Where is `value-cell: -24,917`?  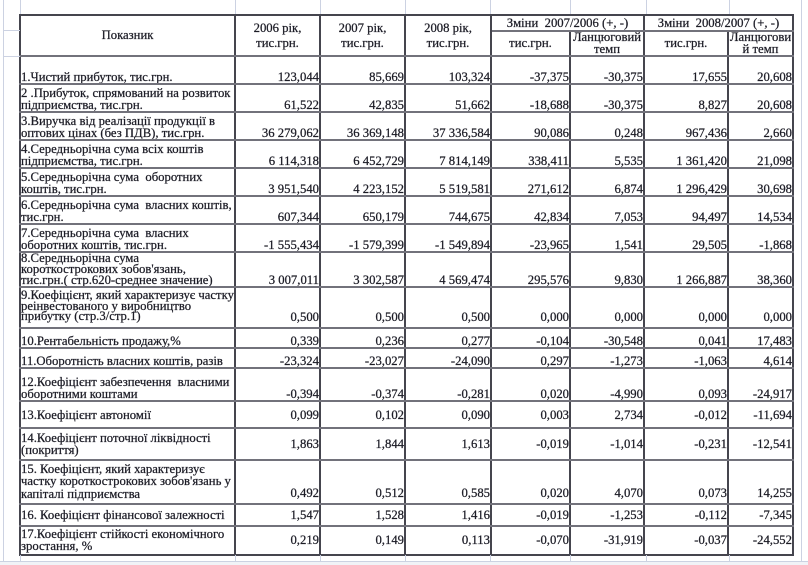
value-cell: -24,917 is located at coordinates (760, 385).